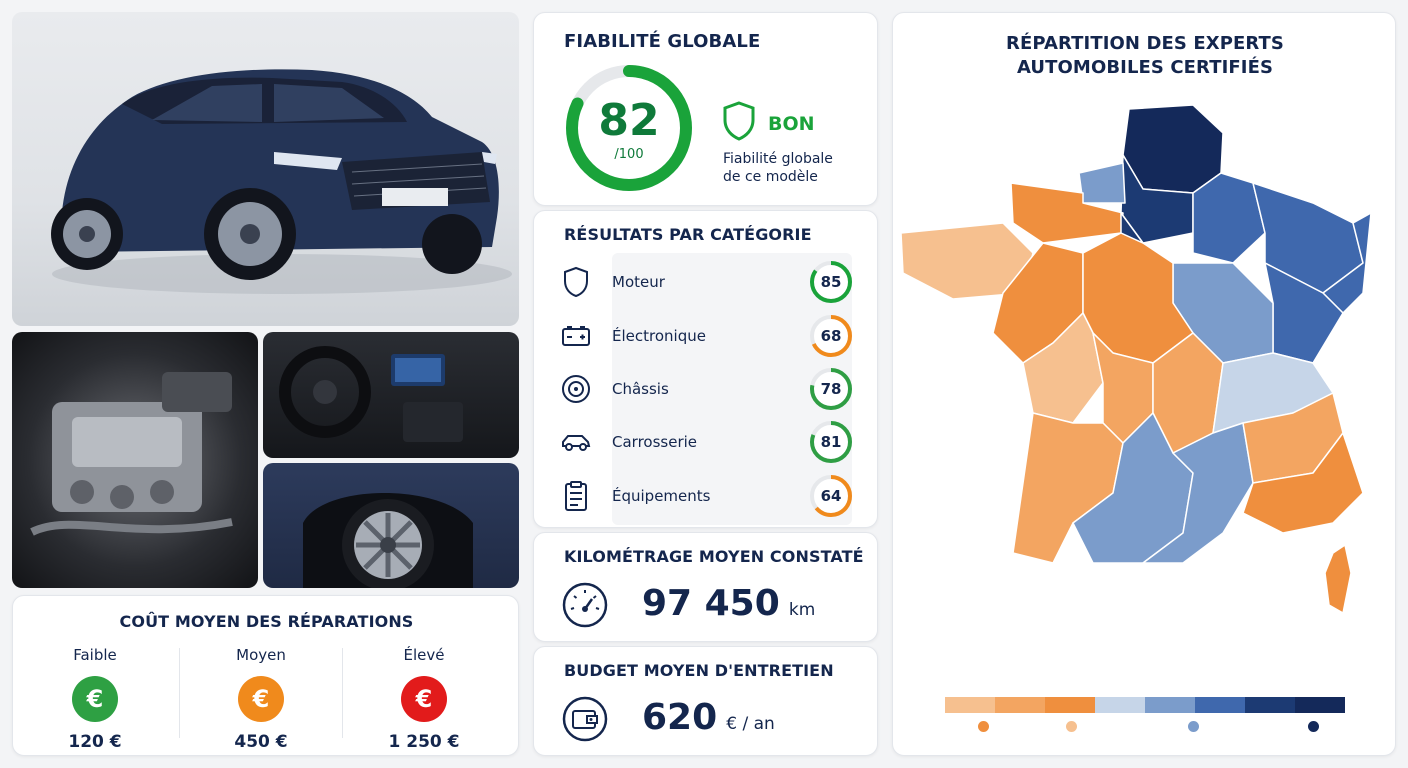 The image size is (1408, 768). I want to click on cost-label: Moyen, so click(261, 655).